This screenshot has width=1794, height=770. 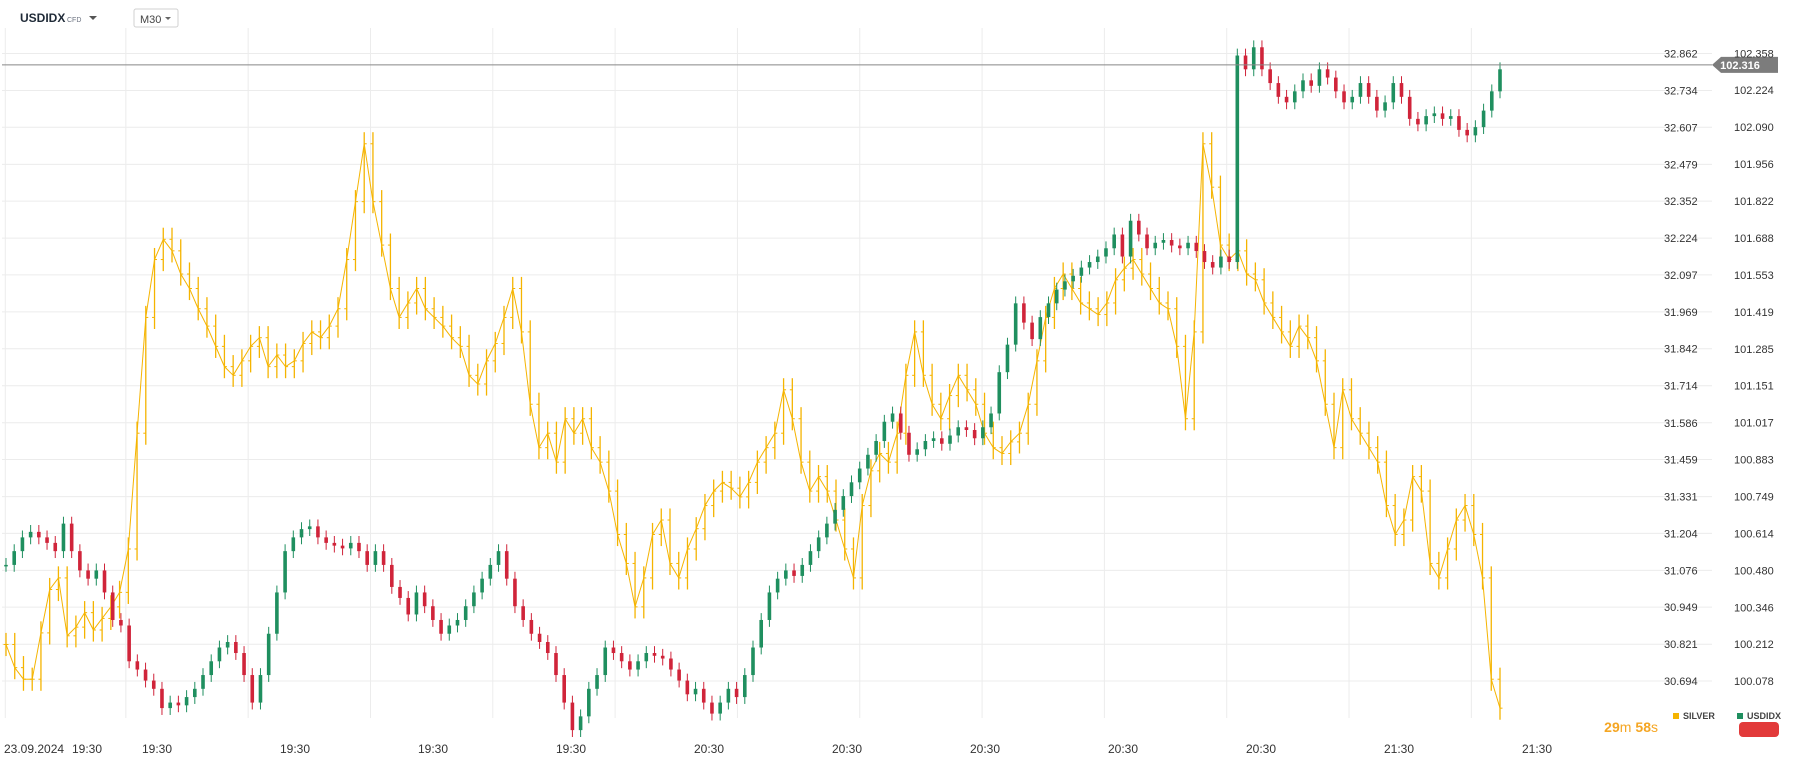 I want to click on legend-swatch-usdidx, so click(x=1740, y=716).